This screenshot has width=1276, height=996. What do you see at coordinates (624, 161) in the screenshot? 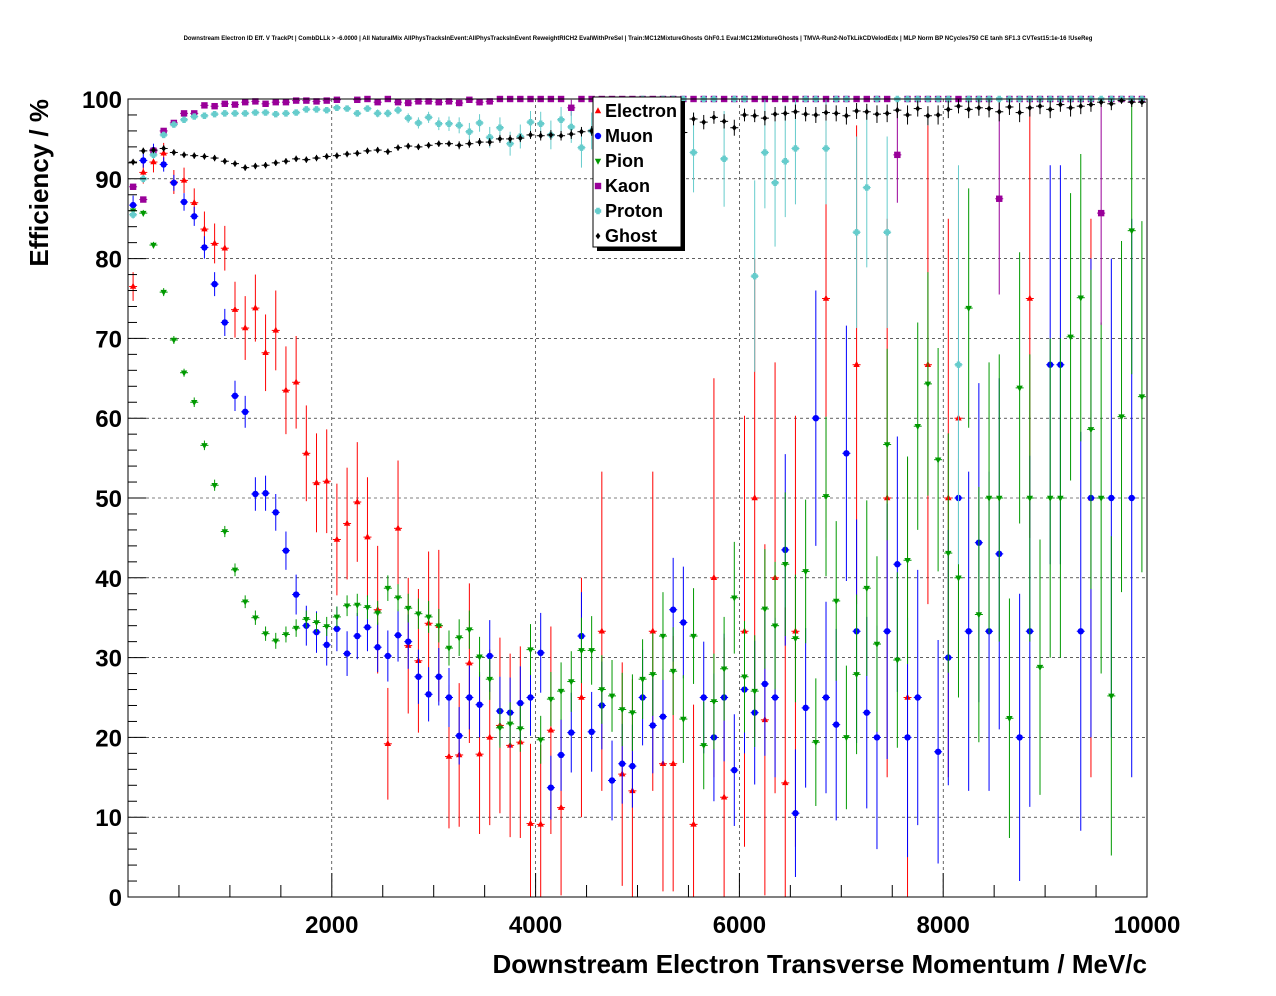
I see `legend-label: Pion` at bounding box center [624, 161].